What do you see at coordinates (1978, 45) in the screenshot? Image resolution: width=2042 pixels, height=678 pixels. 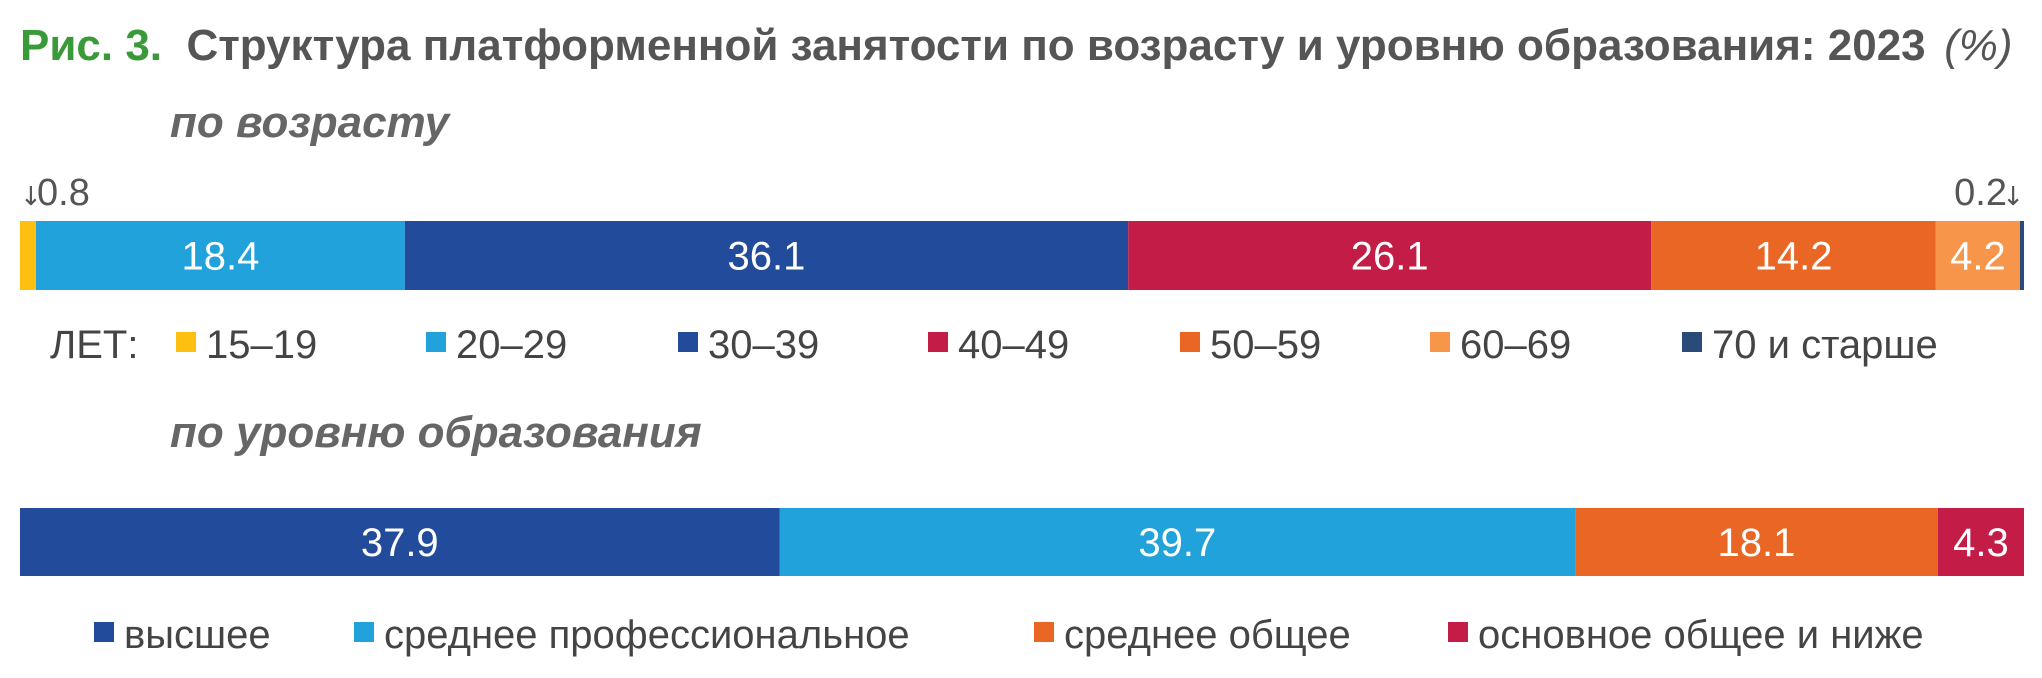 I see `figure-unit: (%)` at bounding box center [1978, 45].